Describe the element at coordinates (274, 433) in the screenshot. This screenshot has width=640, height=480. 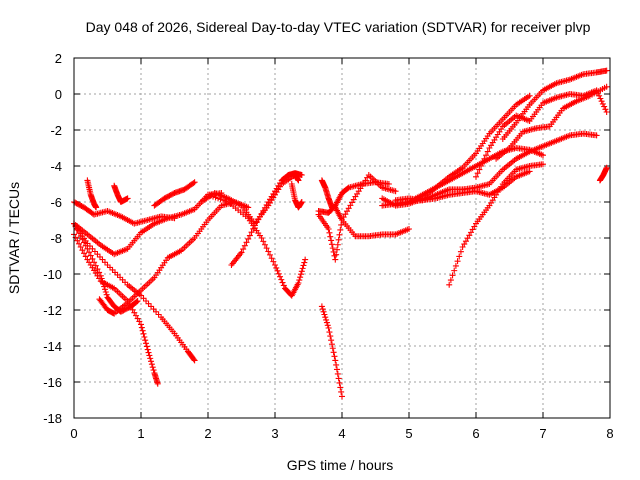
I see `x-tick-label: 3` at that location.